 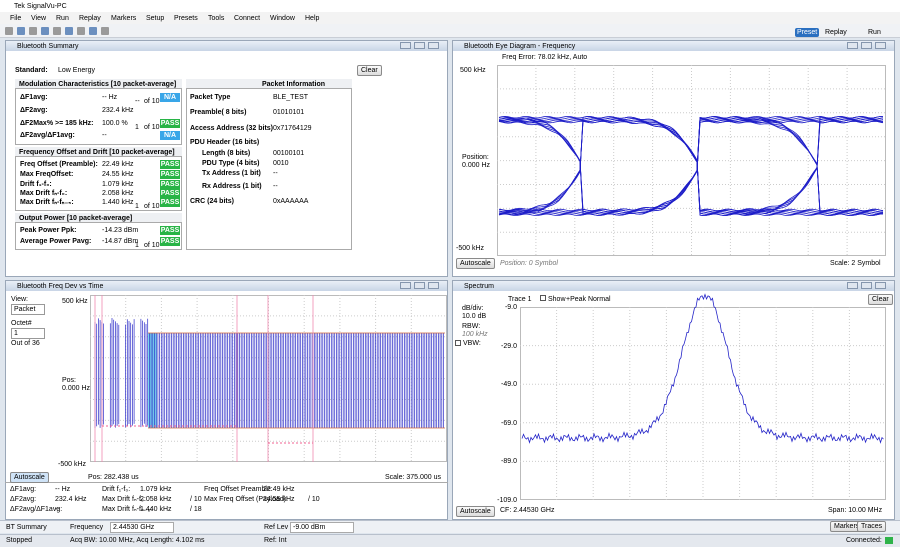 What do you see at coordinates (507, 346) in the screenshot?
I see `y-label: -29.0` at bounding box center [507, 346].